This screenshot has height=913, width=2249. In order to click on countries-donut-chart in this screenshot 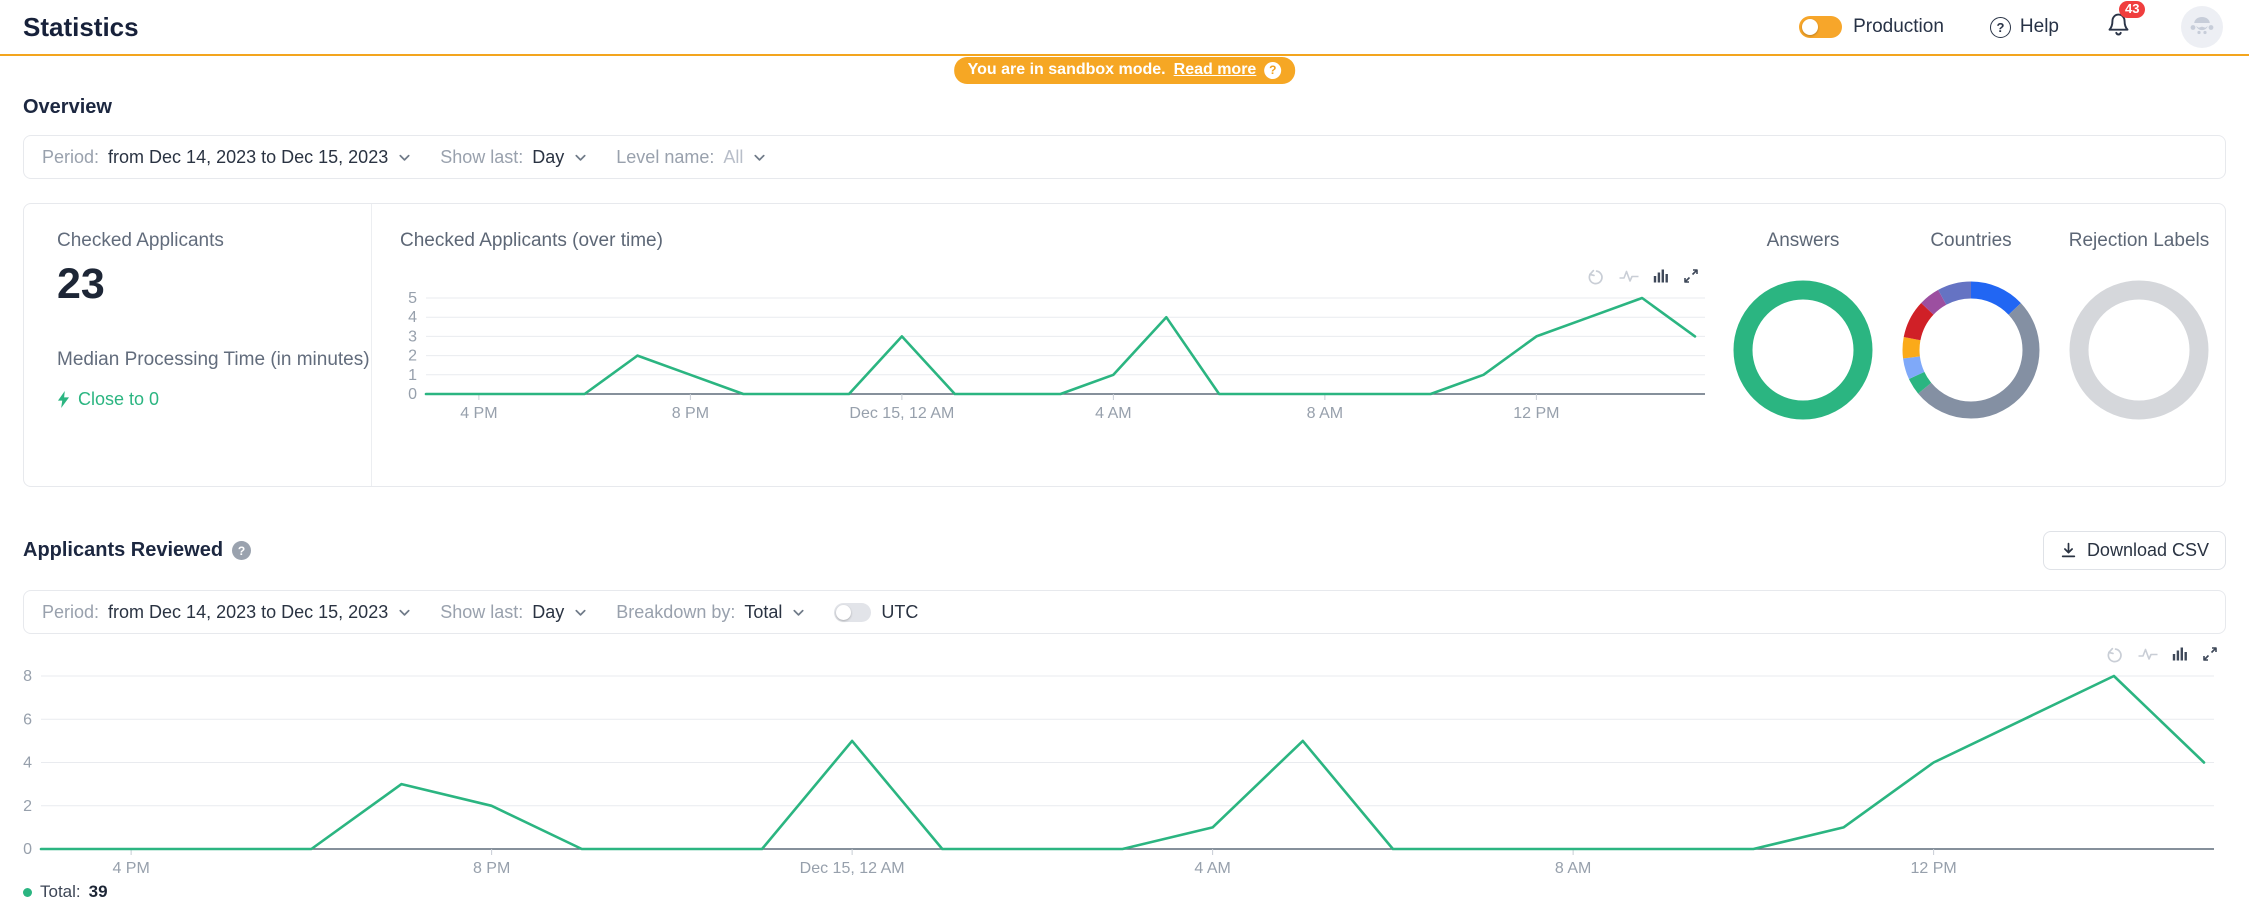, I will do `click(1971, 350)`.